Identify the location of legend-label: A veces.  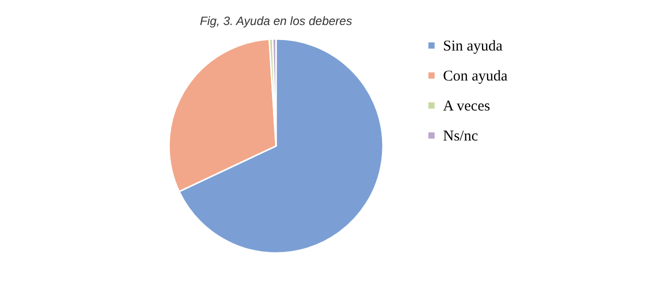
(466, 106).